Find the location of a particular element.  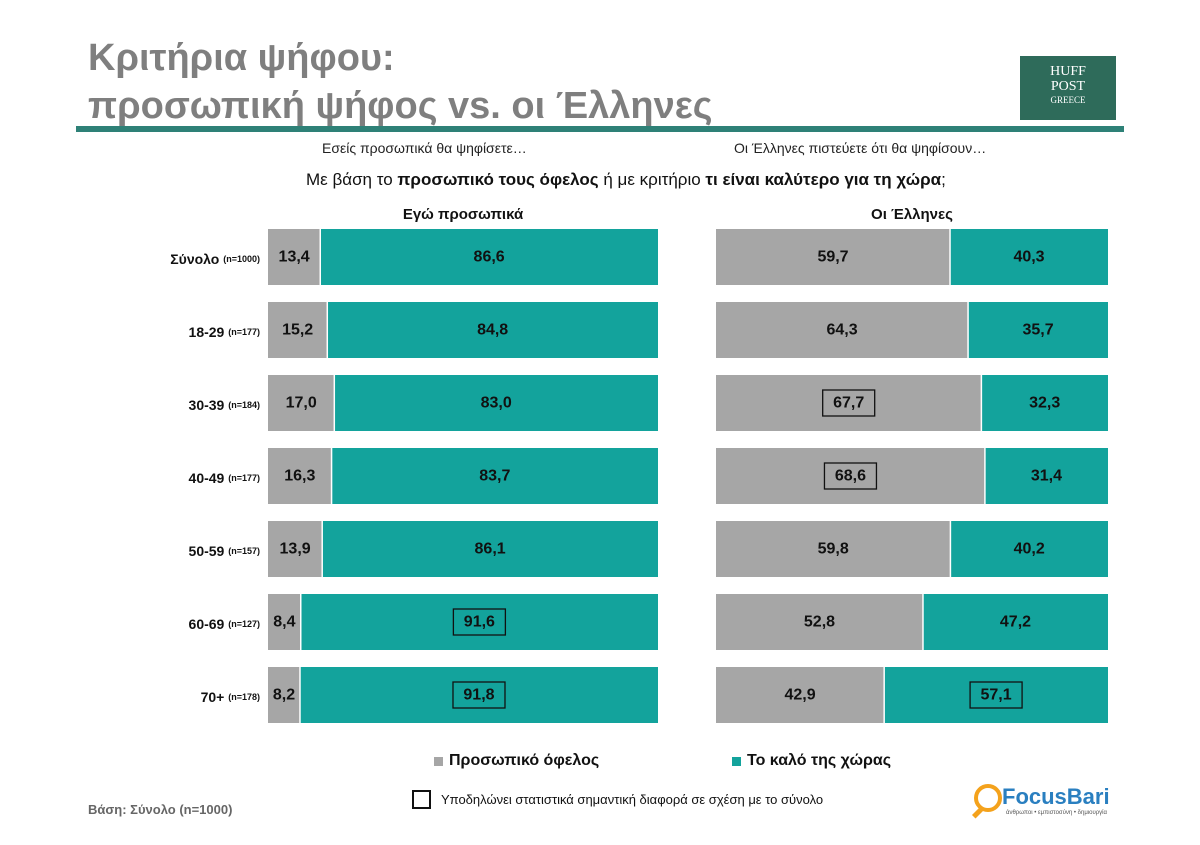

right-label-country: 32,3 is located at coordinates (1044, 403).